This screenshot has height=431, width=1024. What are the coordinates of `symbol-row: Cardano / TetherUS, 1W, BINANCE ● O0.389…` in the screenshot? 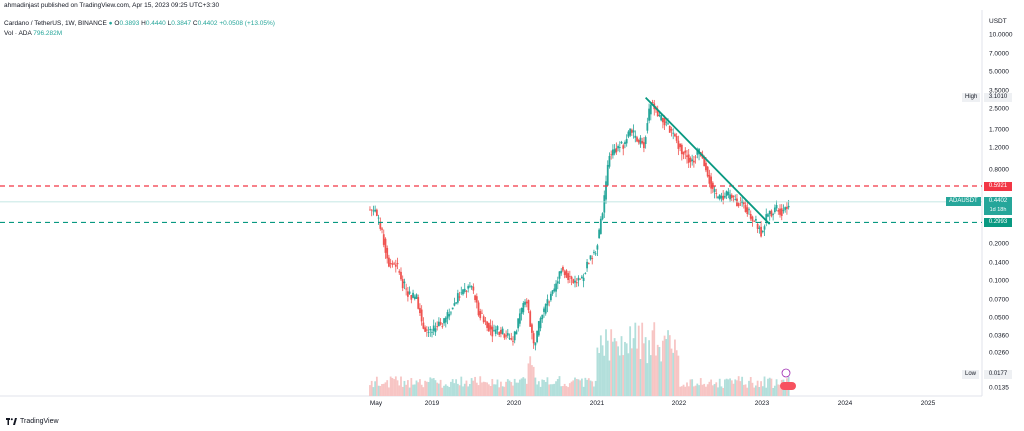 It's located at (139, 24).